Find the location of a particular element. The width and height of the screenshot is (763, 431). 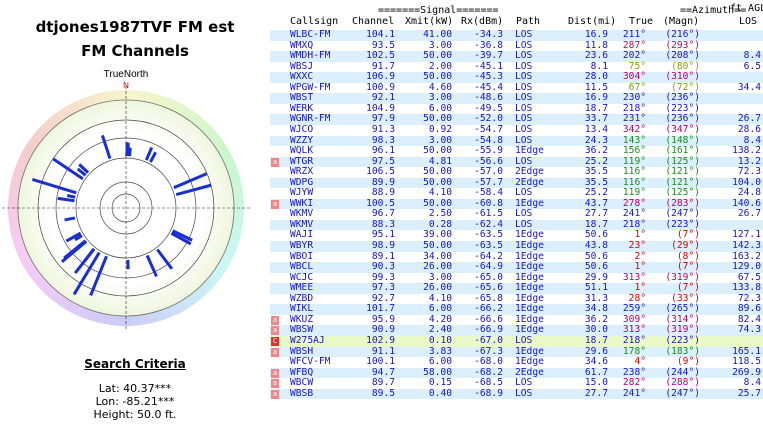

col-true: True is located at coordinates (641, 21).